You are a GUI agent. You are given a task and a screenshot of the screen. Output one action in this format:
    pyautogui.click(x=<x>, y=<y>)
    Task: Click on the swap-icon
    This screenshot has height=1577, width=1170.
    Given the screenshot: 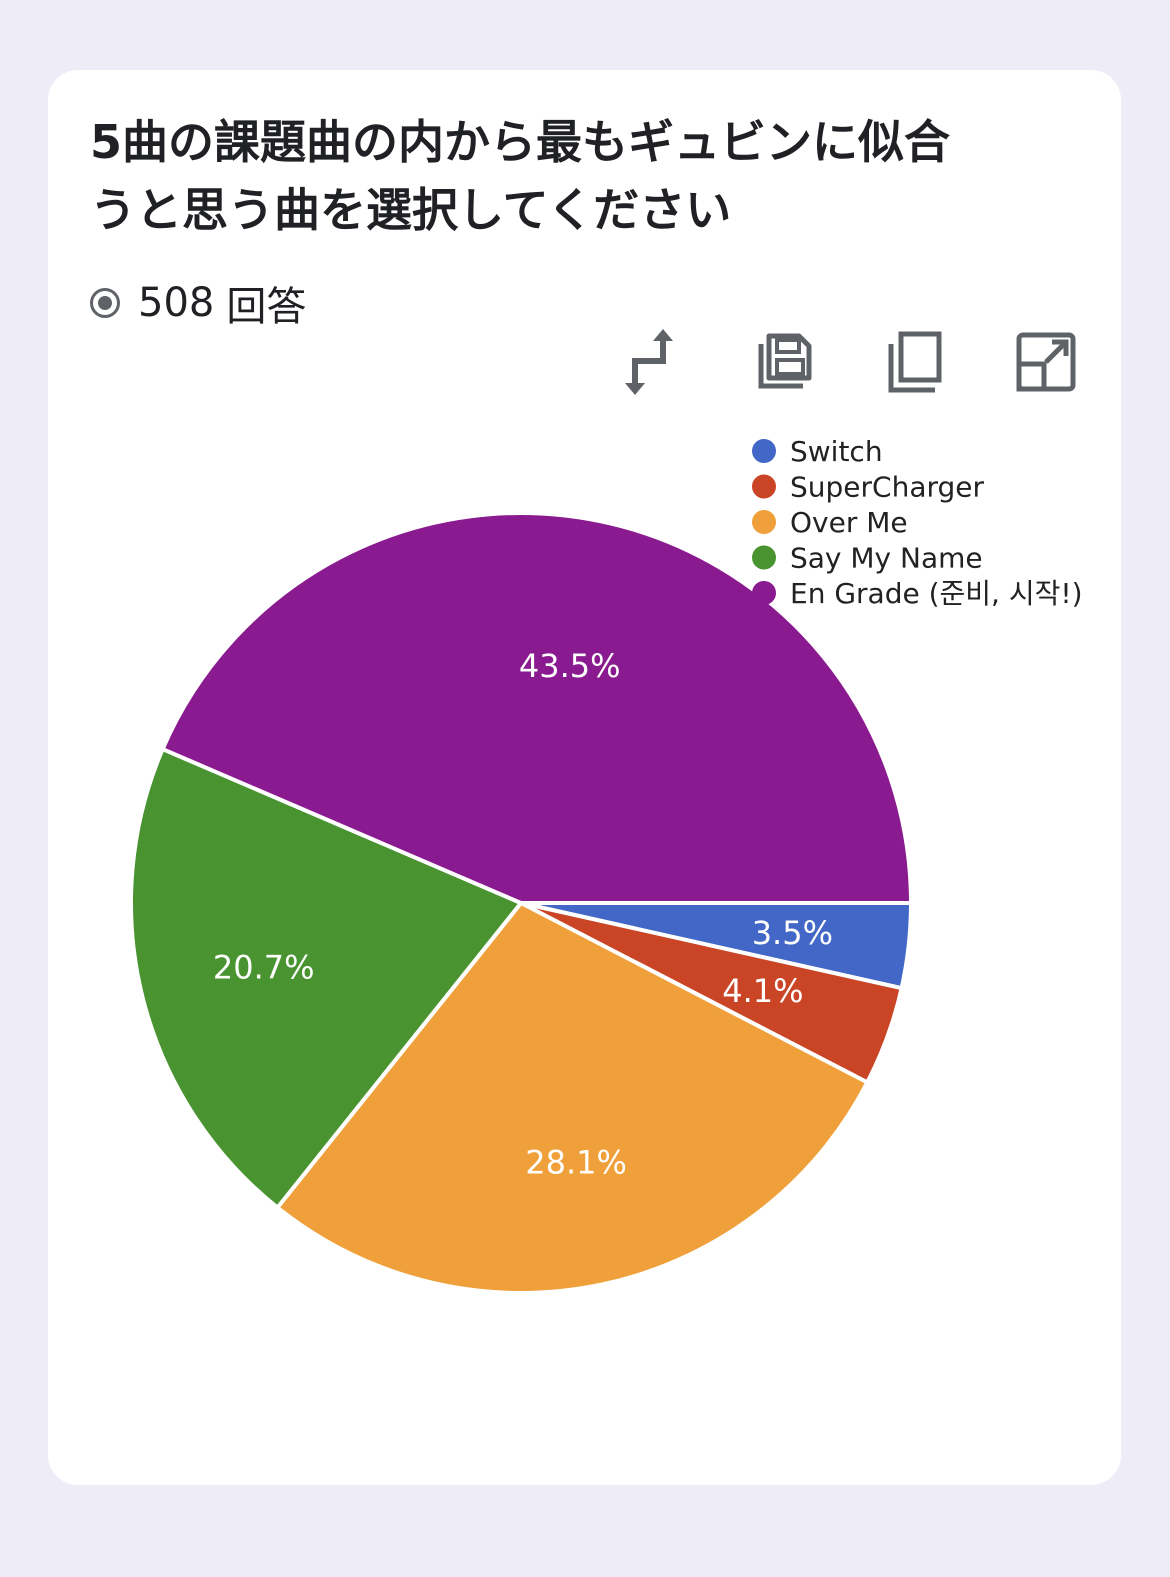 What is the action you would take?
    pyautogui.click(x=649, y=362)
    